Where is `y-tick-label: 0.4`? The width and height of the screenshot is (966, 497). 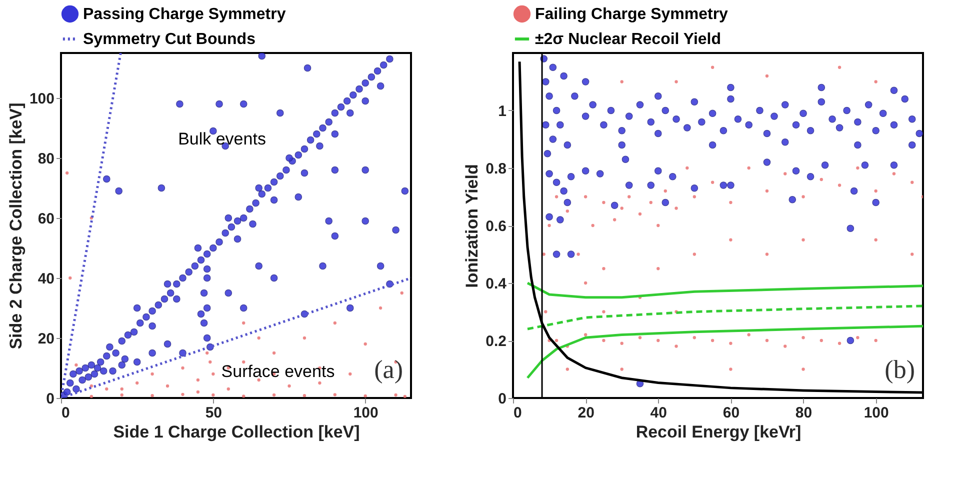
y-tick-label: 0.4 is located at coordinates (497, 284).